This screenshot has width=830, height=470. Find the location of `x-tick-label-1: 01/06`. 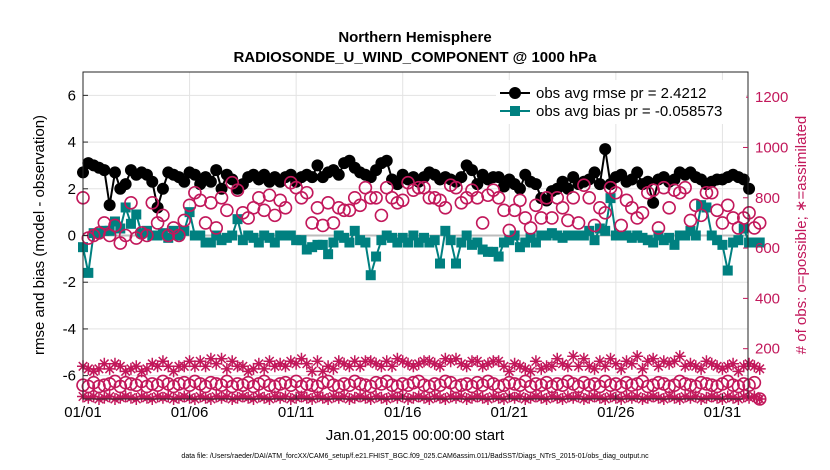

x-tick-label-1: 01/06 is located at coordinates (190, 412).